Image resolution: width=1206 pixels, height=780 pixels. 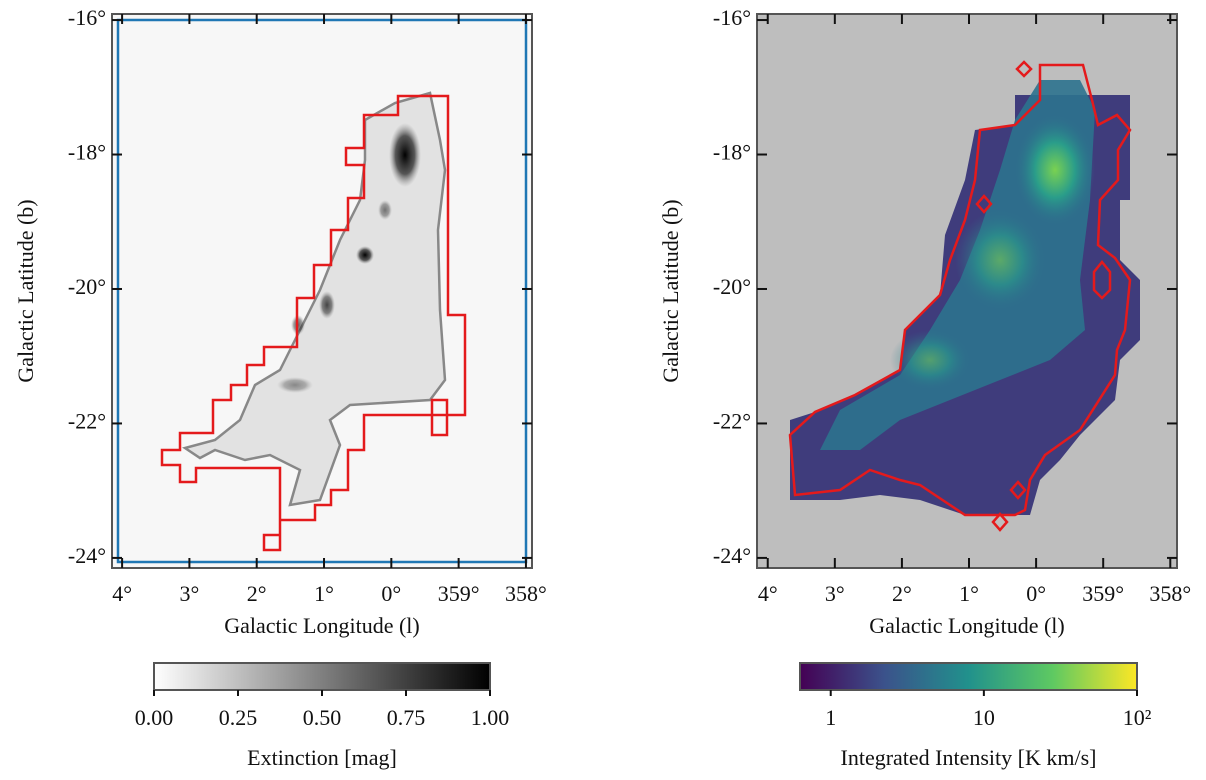 What do you see at coordinates (984, 717) in the screenshot?
I see `colorbar-tick-label: 10` at bounding box center [984, 717].